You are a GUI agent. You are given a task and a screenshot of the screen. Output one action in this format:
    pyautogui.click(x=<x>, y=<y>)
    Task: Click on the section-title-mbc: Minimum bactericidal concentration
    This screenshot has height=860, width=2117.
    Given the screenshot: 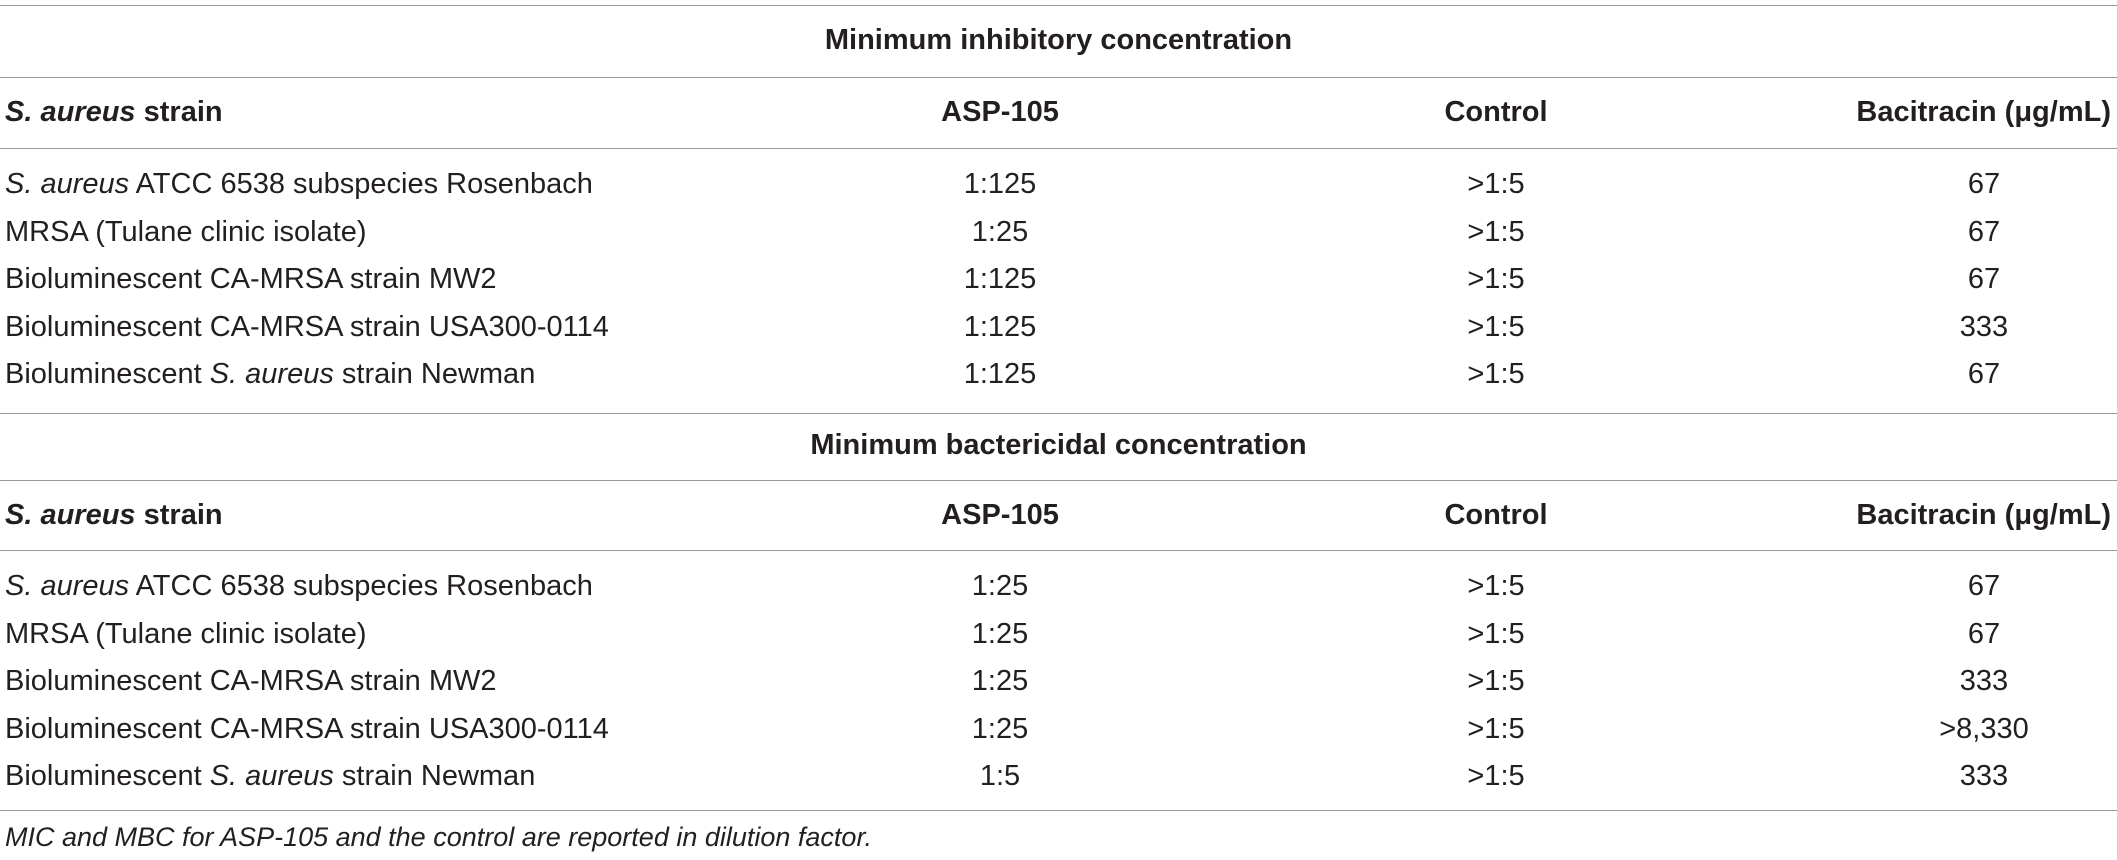 What is the action you would take?
    pyautogui.click(x=1058, y=445)
    